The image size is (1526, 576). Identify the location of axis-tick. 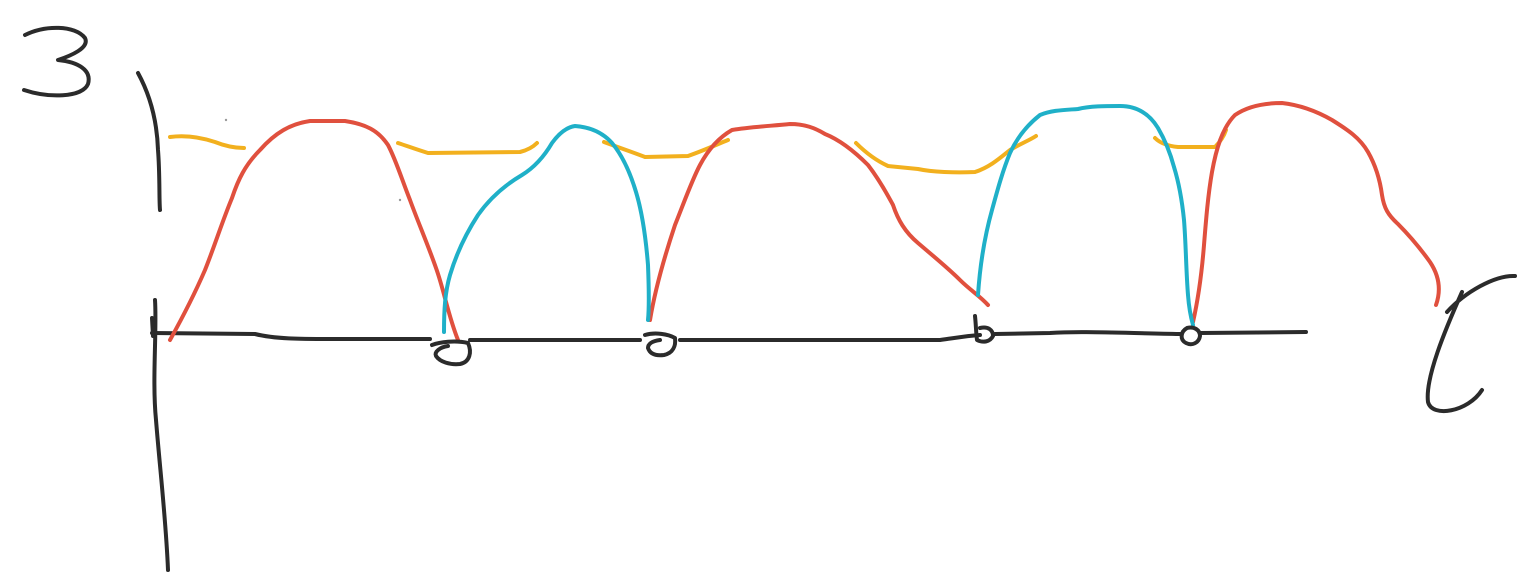
(152, 327).